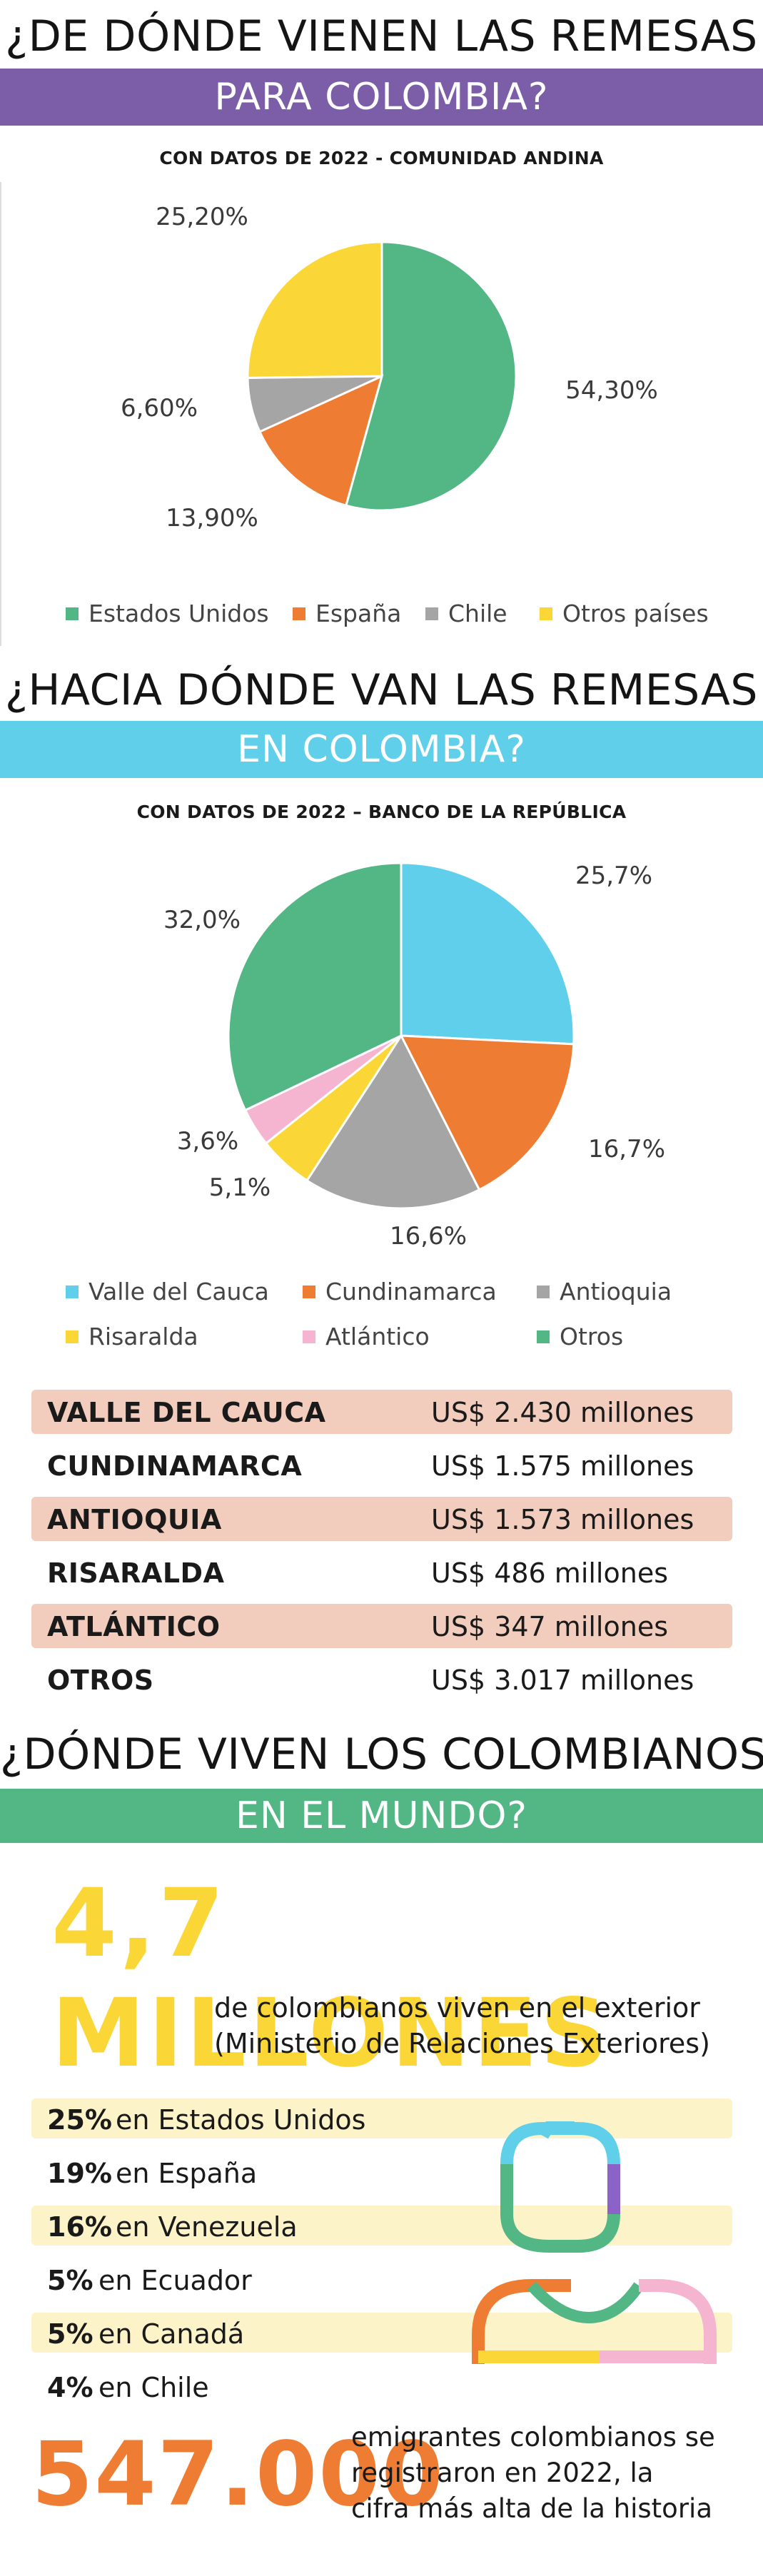 This screenshot has height=2576, width=763. What do you see at coordinates (70, 2387) in the screenshot?
I see `country-percent: 4%` at bounding box center [70, 2387].